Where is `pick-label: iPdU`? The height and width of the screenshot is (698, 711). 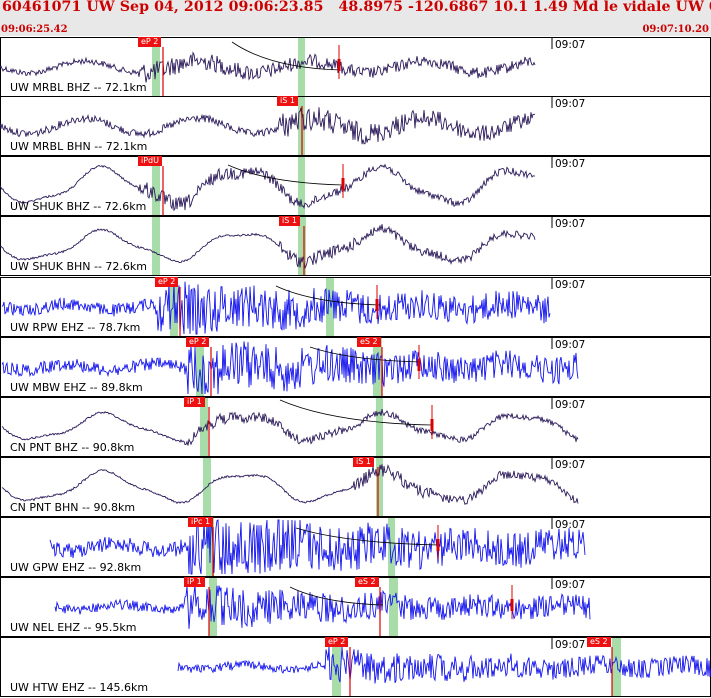 pick-label: iPdU is located at coordinates (150, 161).